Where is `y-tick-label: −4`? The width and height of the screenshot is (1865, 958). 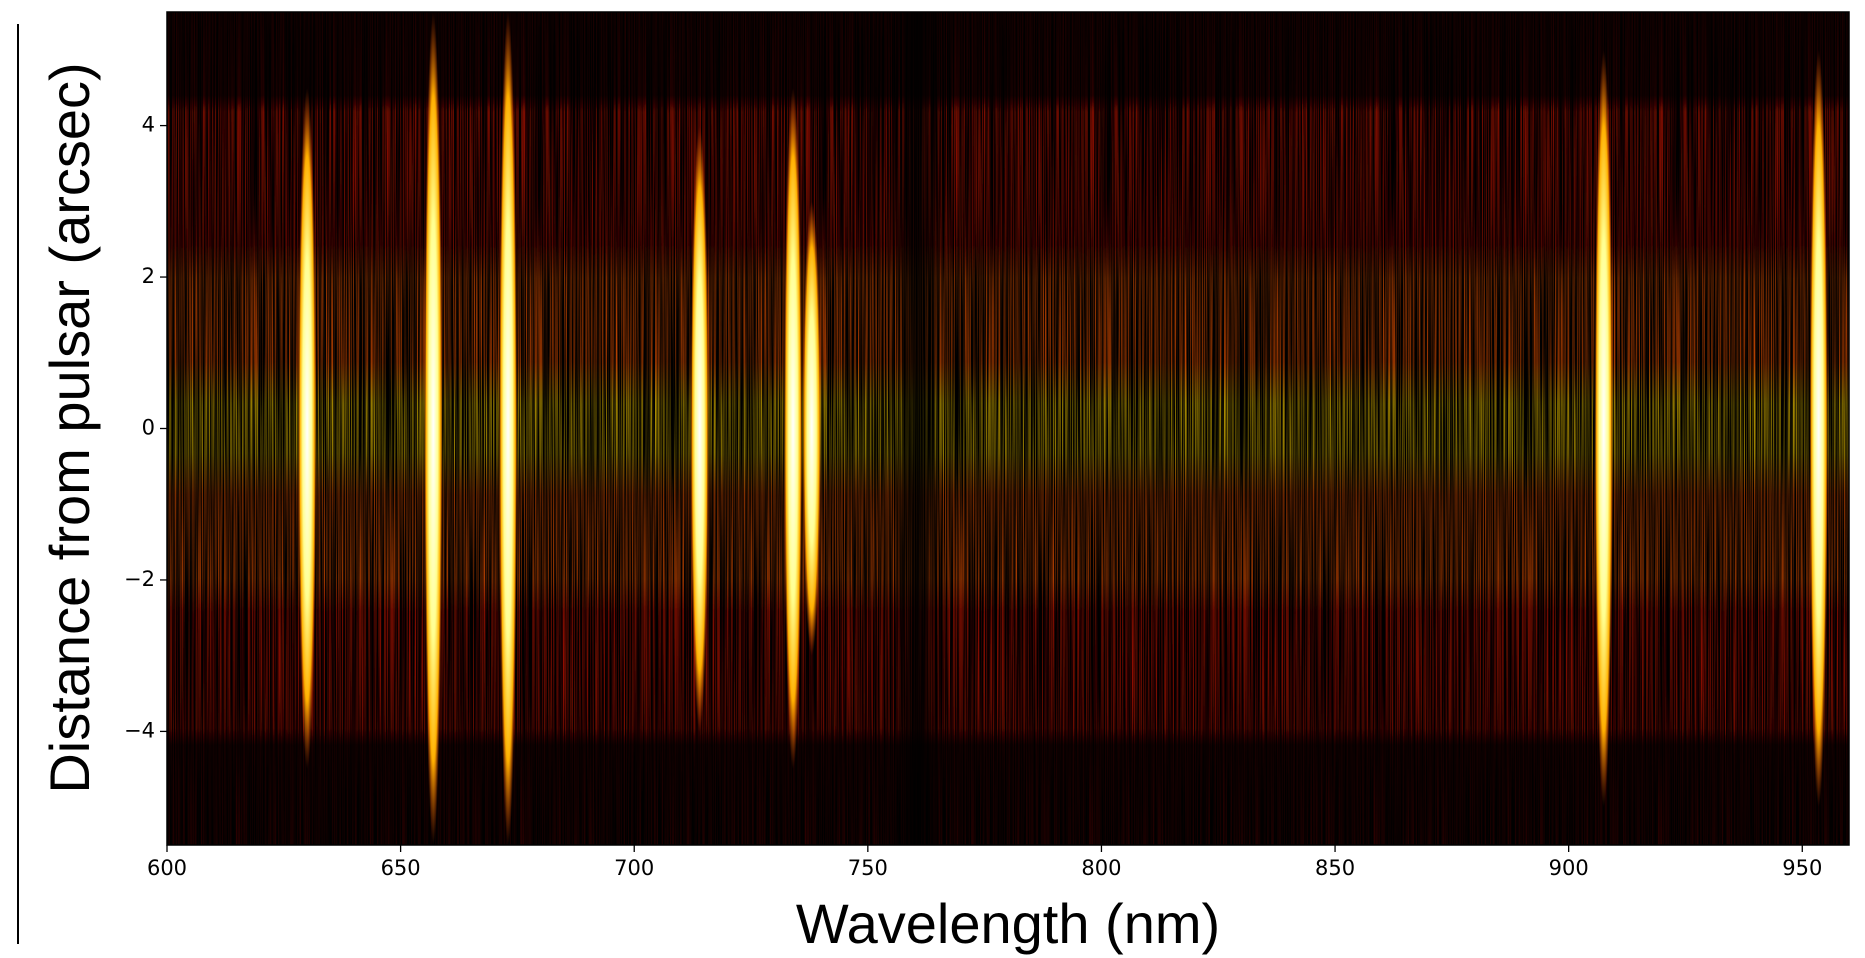
y-tick-label: −4 is located at coordinates (139, 730).